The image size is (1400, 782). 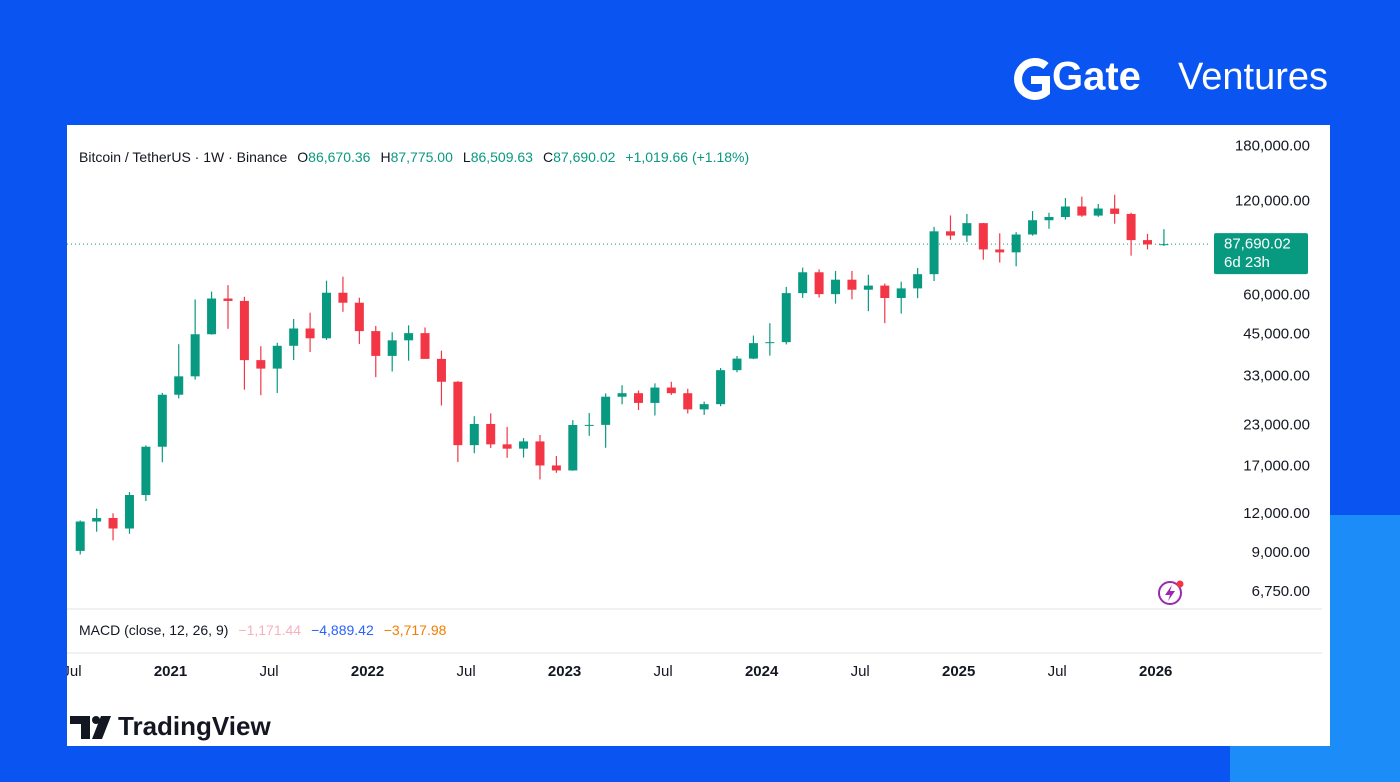 I want to click on ohlc-key: C, so click(x=548, y=157).